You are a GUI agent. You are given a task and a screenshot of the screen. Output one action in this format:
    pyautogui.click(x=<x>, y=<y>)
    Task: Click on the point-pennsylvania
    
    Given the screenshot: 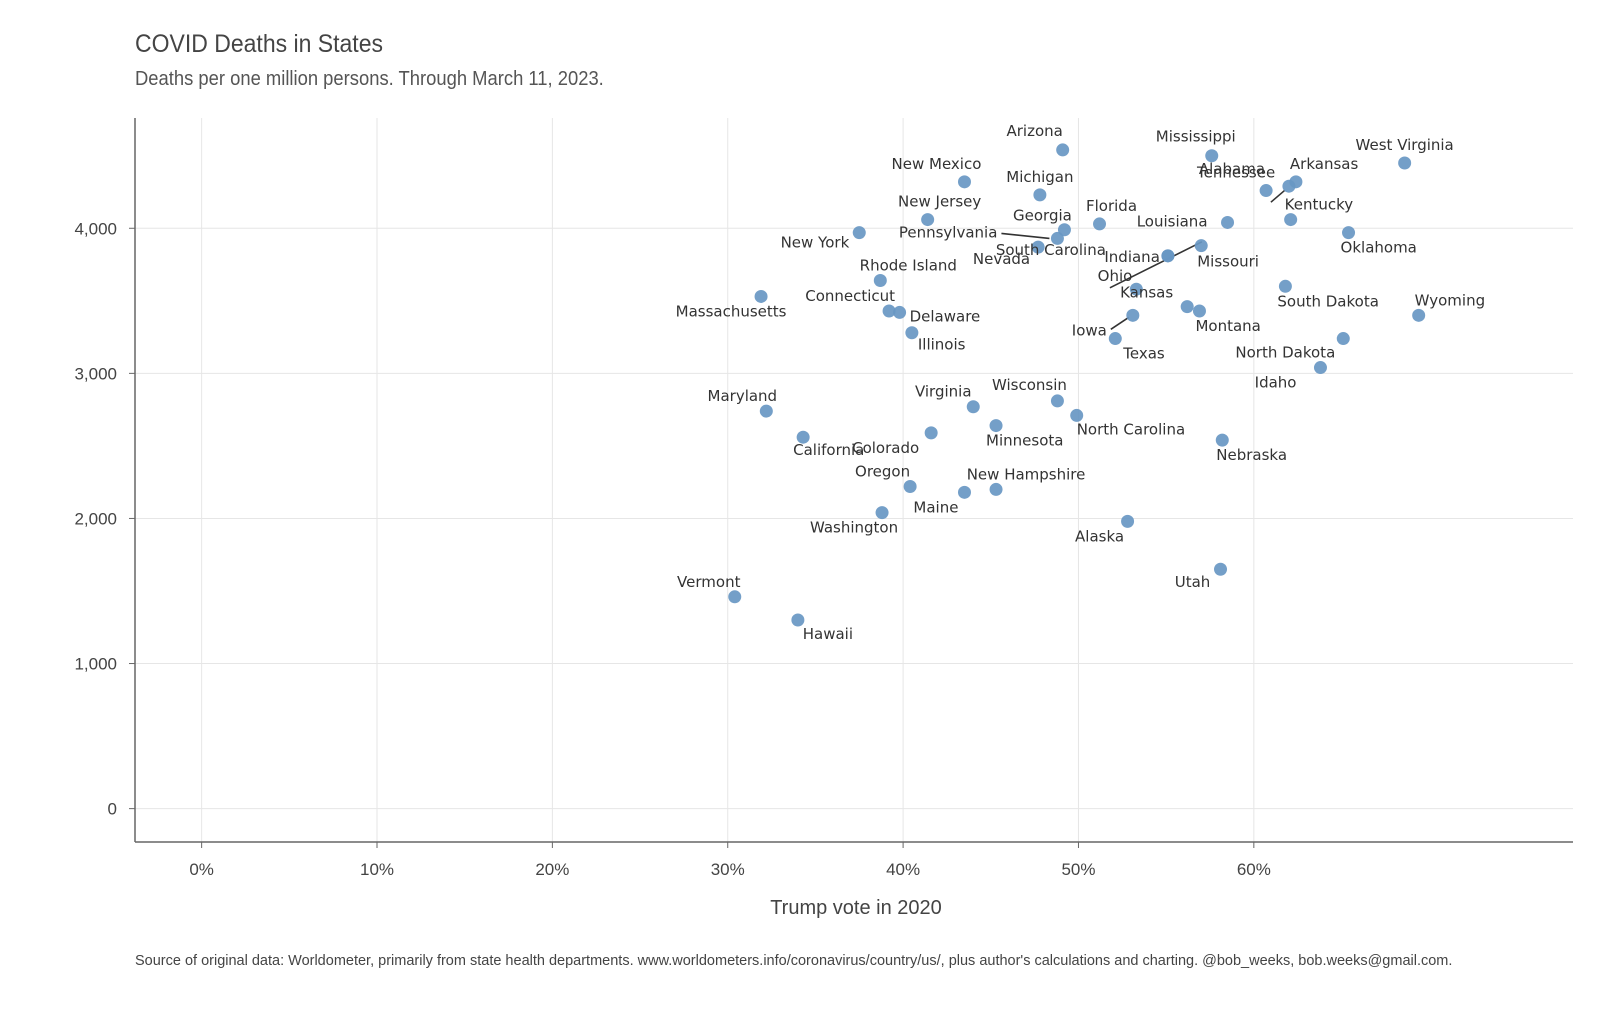 What is the action you would take?
    pyautogui.click(x=1057, y=238)
    